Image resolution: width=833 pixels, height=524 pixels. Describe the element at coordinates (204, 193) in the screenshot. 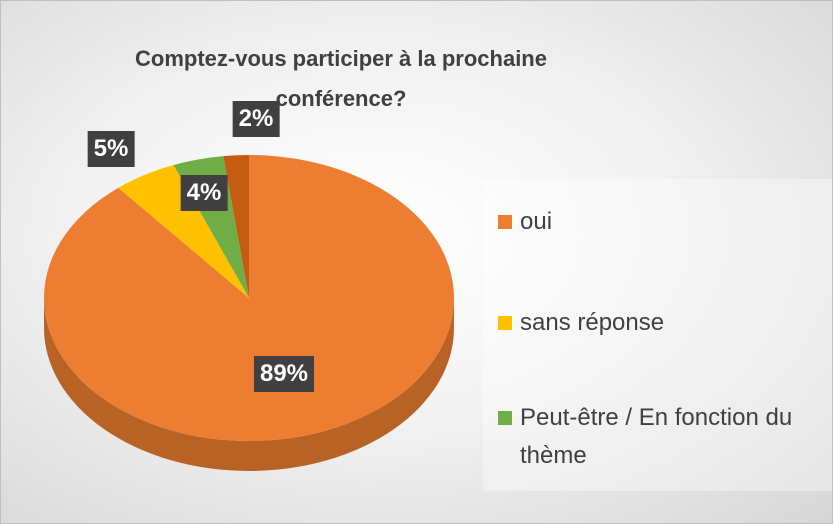

I see `data-label: 4%` at that location.